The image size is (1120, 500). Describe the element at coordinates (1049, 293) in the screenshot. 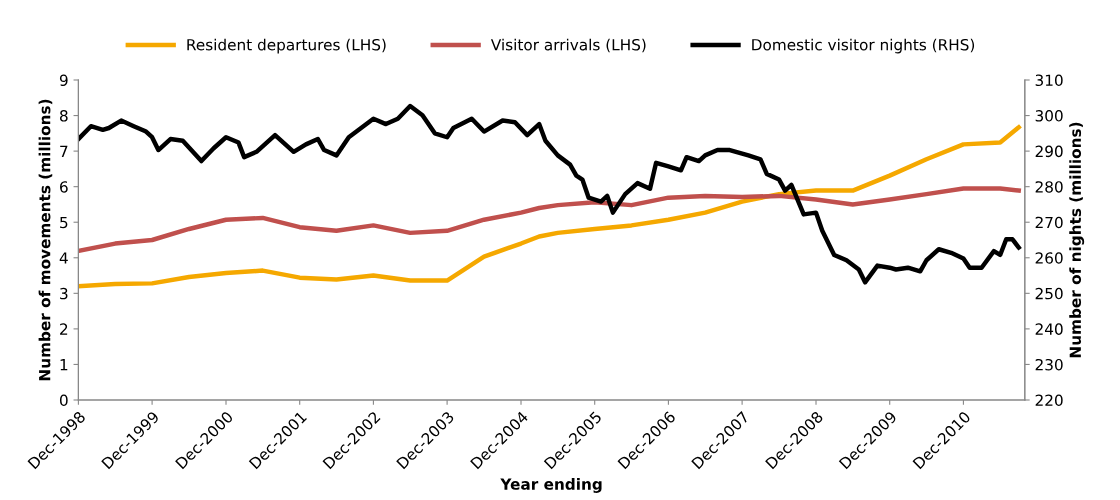

I see `y2-tick-label: 250` at that location.